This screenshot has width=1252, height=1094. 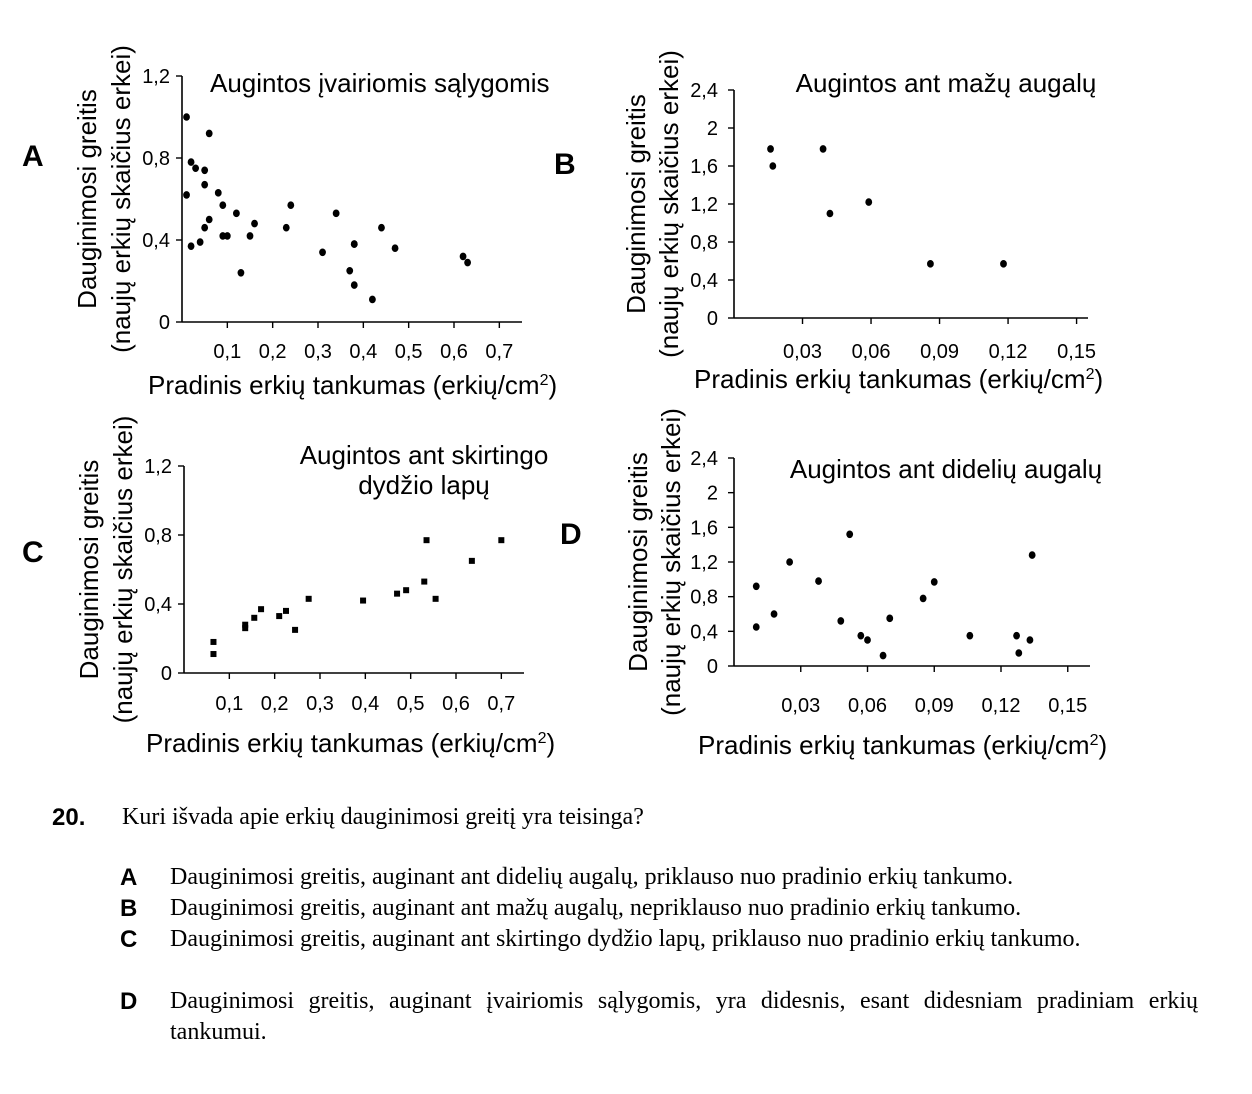 What do you see at coordinates (1067, 706) in the screenshot?
I see `panel-d-x-tick-label: 0,15` at bounding box center [1067, 706].